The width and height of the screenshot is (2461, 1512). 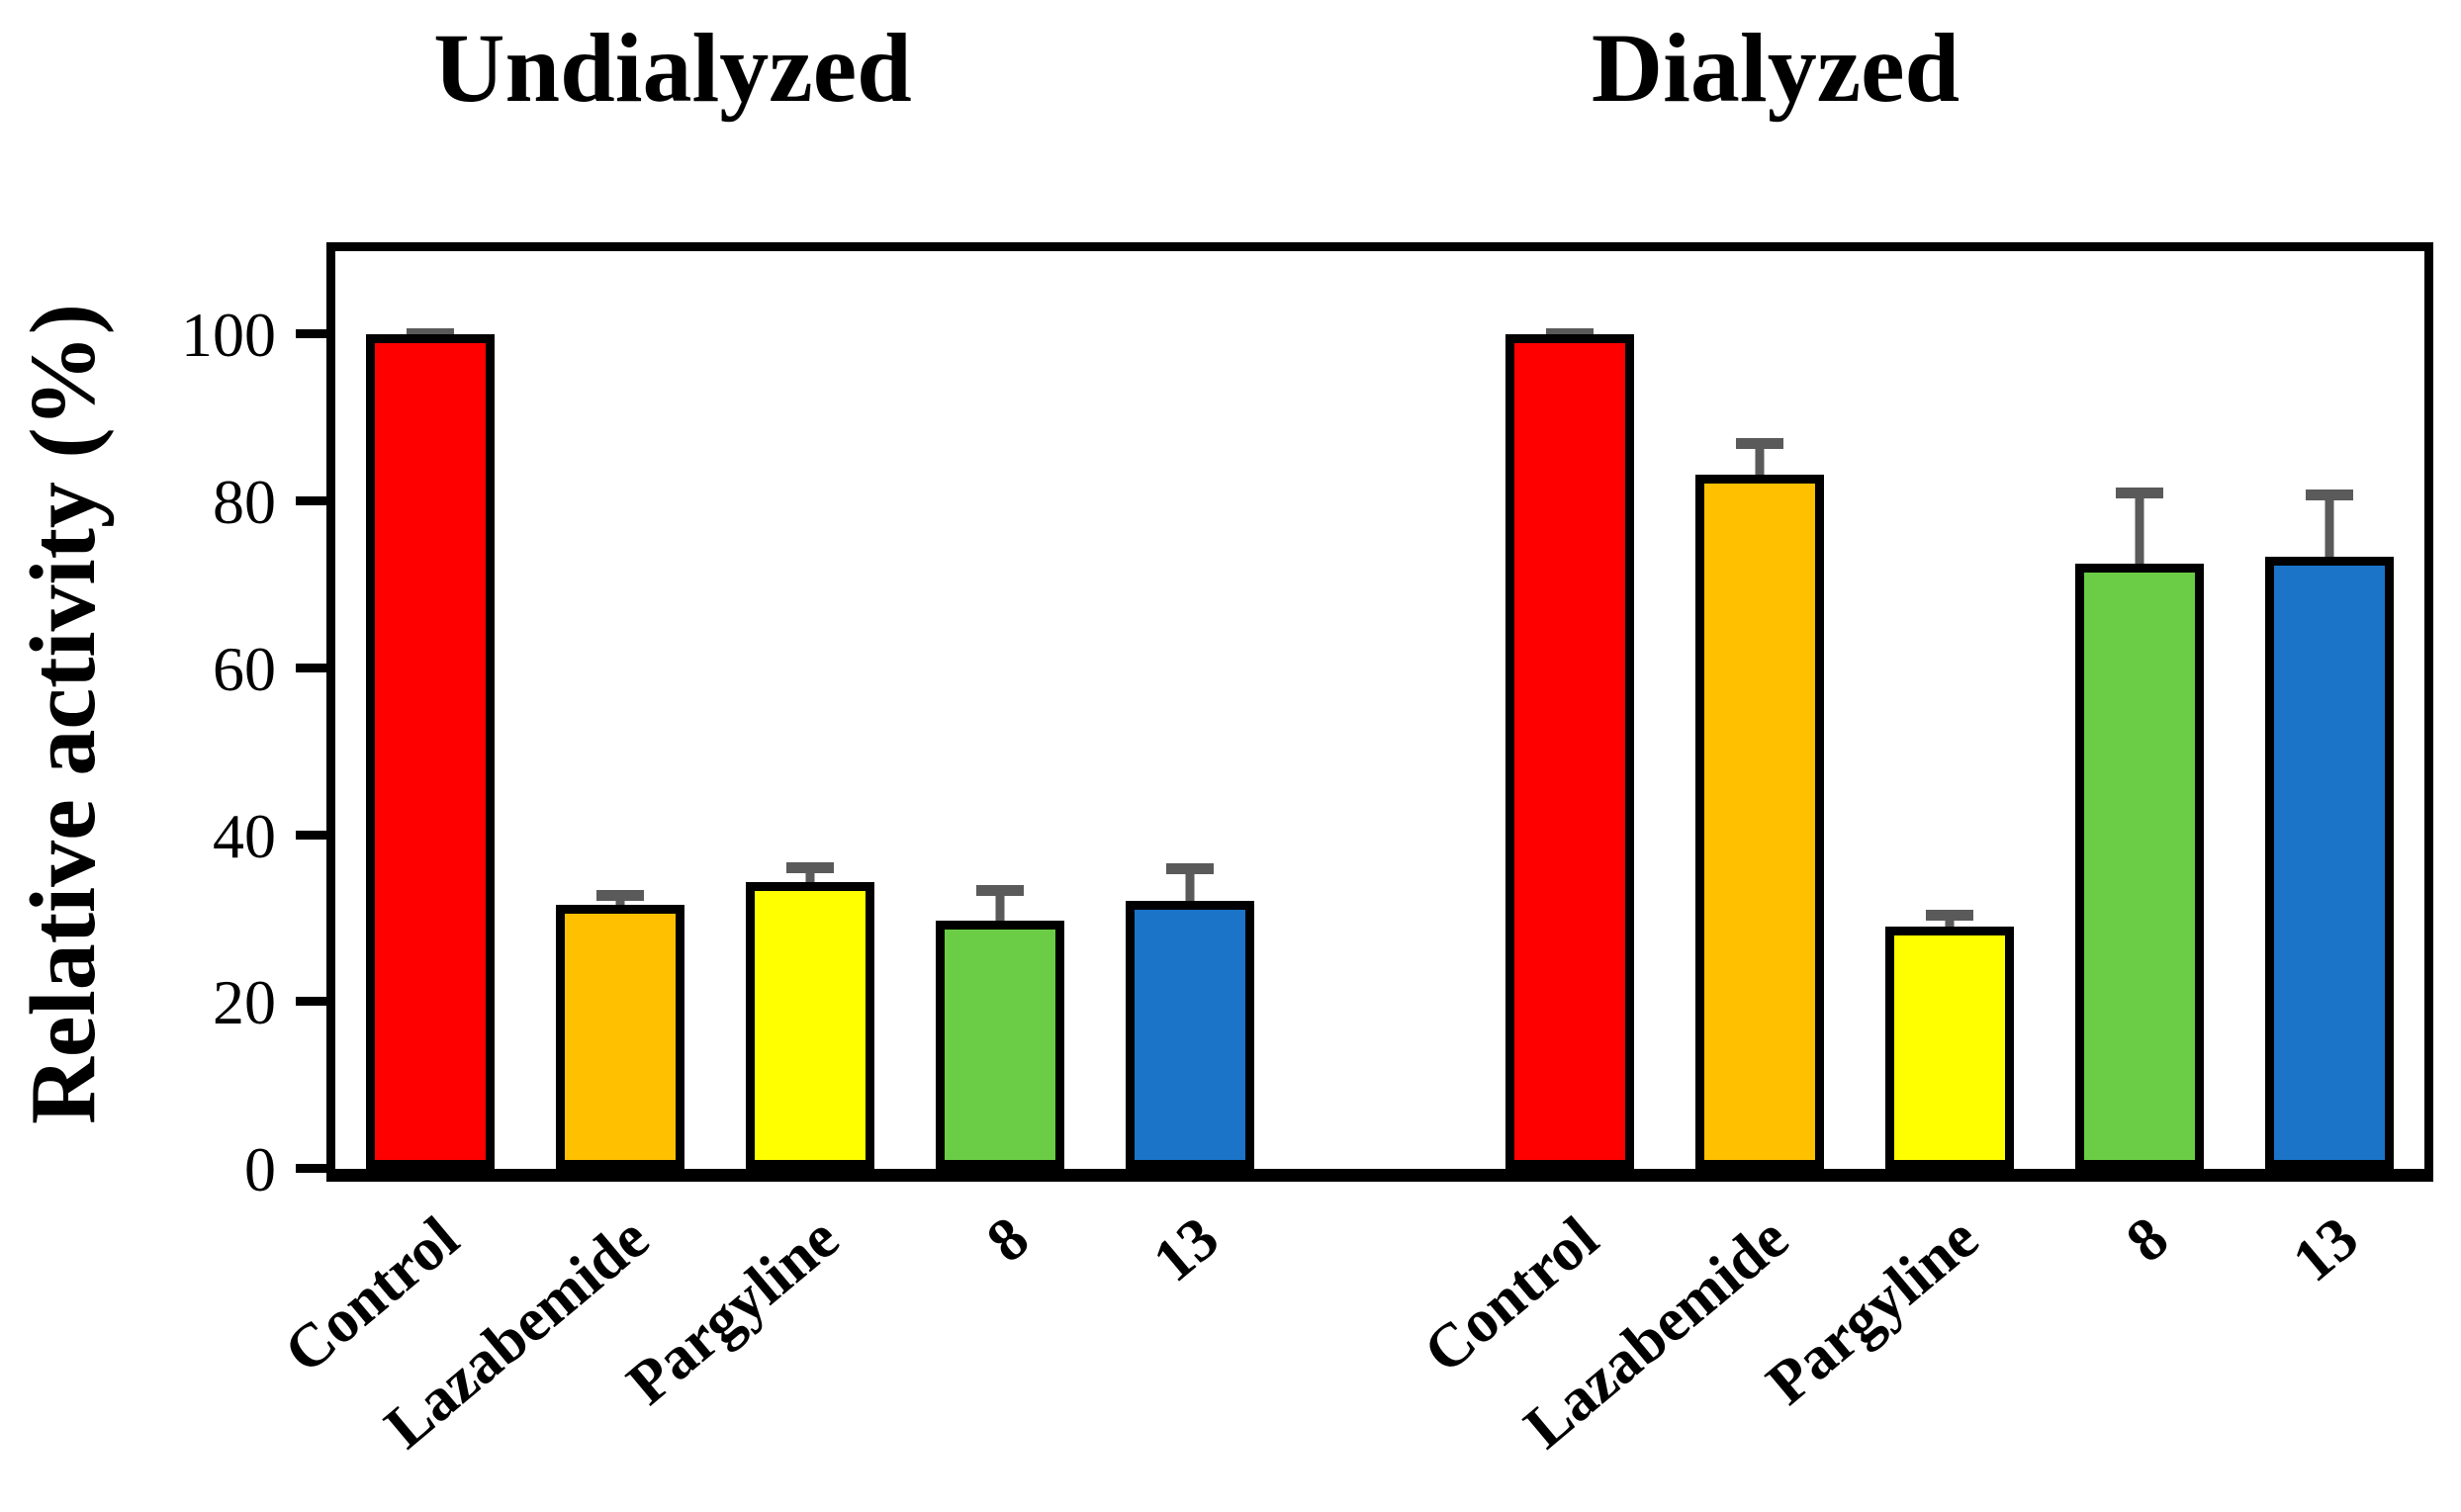 What do you see at coordinates (620, 909) in the screenshot?
I see `error-bar-undialyzed-lazabemide` at bounding box center [620, 909].